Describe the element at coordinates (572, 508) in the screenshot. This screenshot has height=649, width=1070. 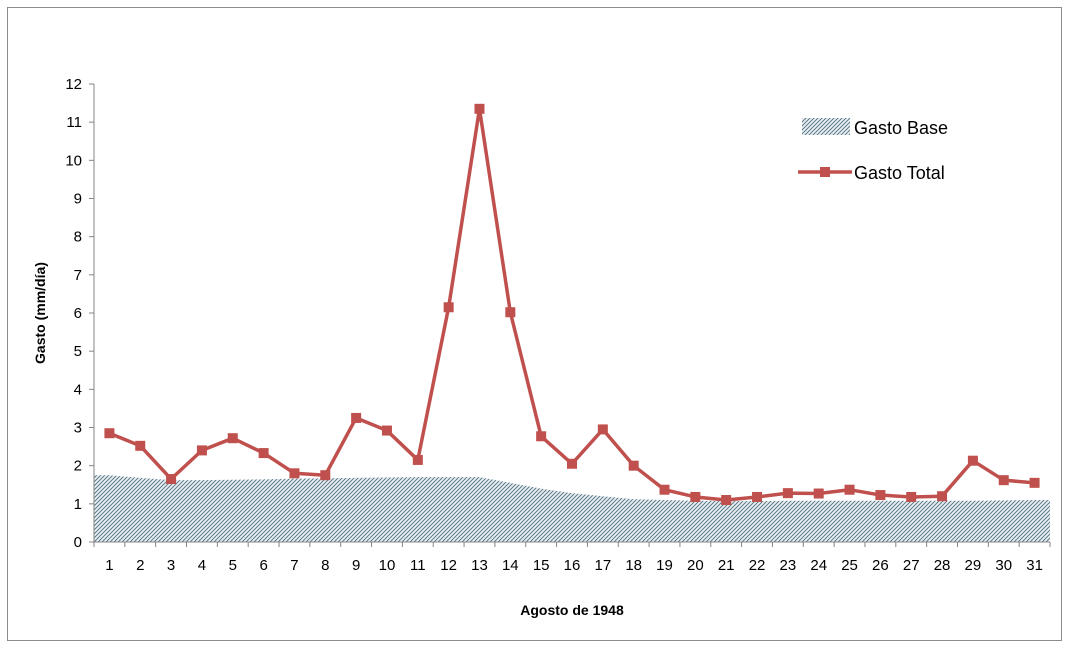
I see `series-area-gasto-base` at that location.